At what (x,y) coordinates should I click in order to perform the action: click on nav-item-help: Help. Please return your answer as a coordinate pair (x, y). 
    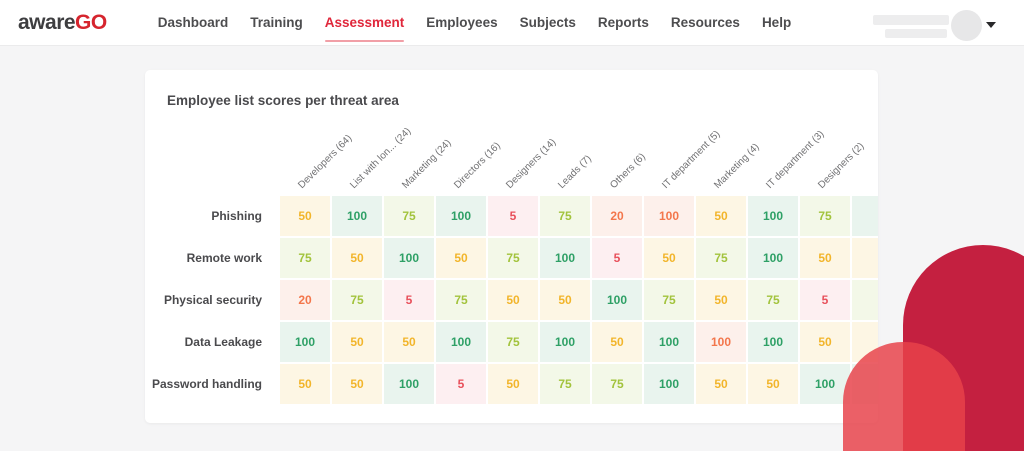
    Looking at the image, I should click on (776, 22).